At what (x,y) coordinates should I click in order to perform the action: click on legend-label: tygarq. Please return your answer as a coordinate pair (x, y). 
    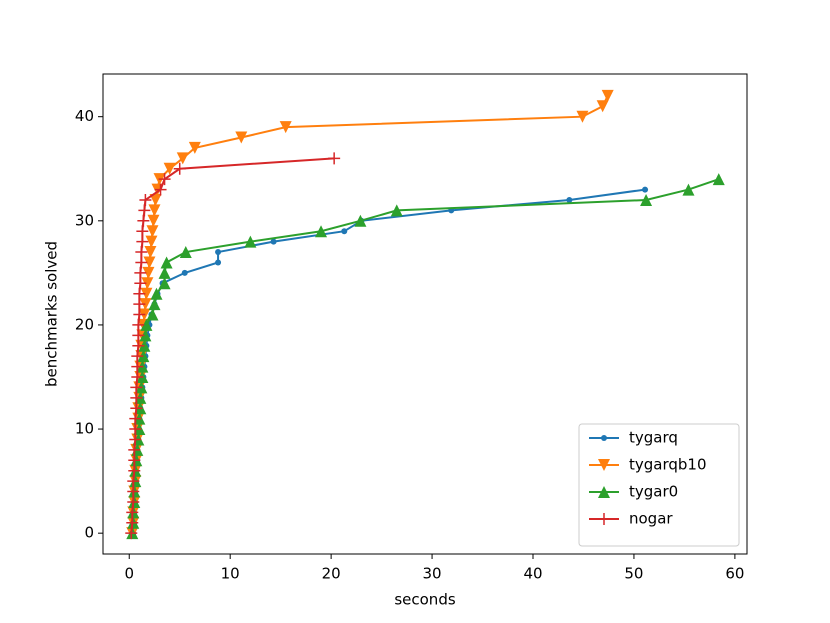
    Looking at the image, I should click on (653, 438).